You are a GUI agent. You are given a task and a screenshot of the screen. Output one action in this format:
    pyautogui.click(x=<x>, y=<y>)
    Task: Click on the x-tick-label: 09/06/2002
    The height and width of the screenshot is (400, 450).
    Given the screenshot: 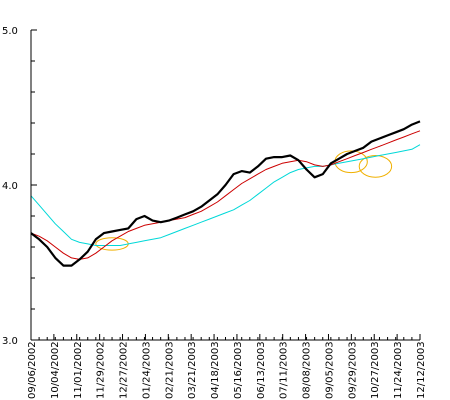 What is the action you would take?
    pyautogui.click(x=32, y=370)
    